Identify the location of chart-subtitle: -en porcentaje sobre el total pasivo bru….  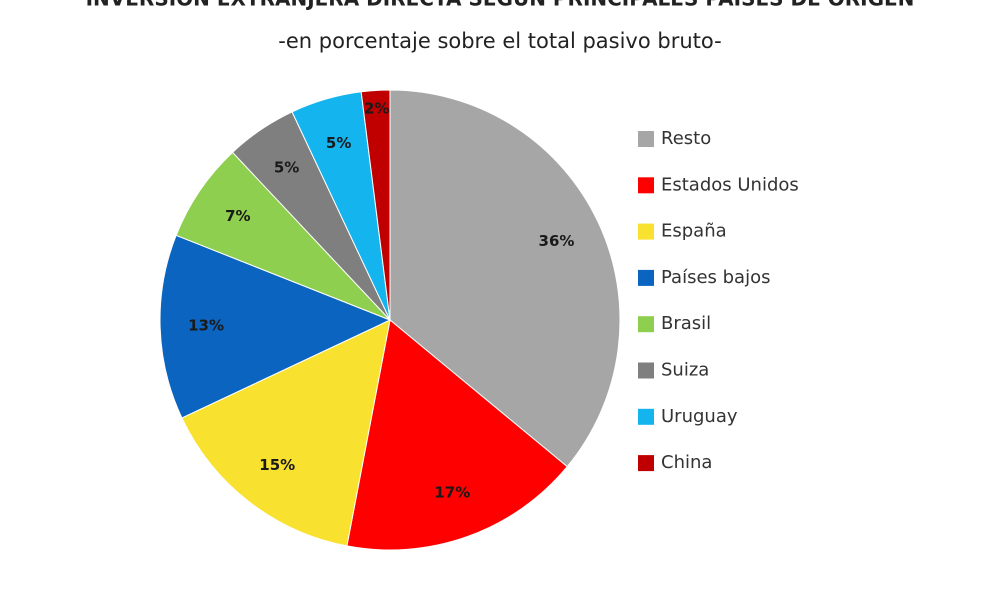
(499, 41).